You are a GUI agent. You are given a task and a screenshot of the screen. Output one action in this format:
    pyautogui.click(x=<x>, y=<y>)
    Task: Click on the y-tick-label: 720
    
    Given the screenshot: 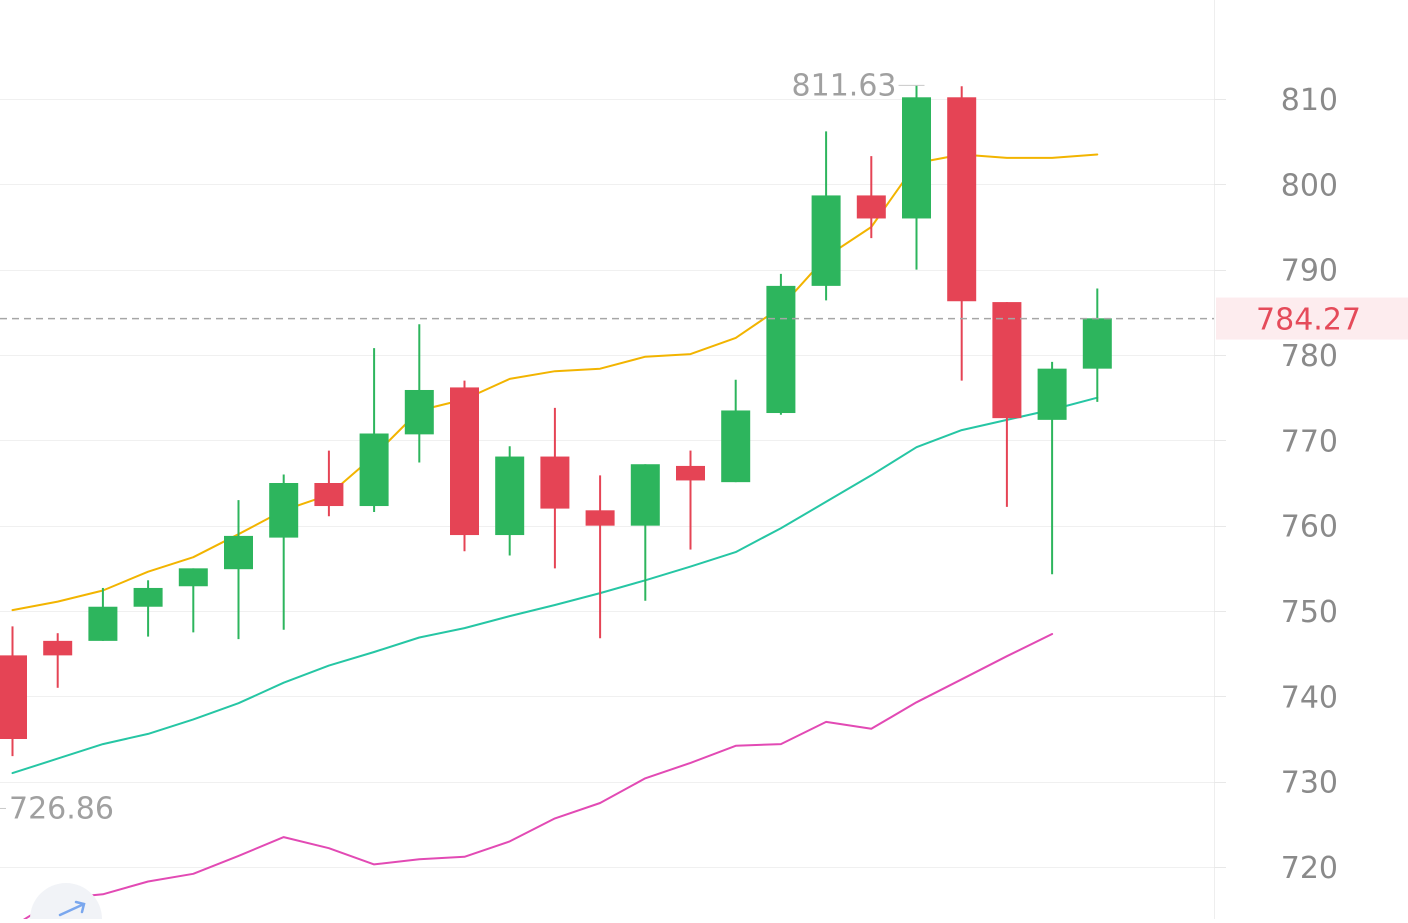 What is the action you would take?
    pyautogui.click(x=1309, y=868)
    